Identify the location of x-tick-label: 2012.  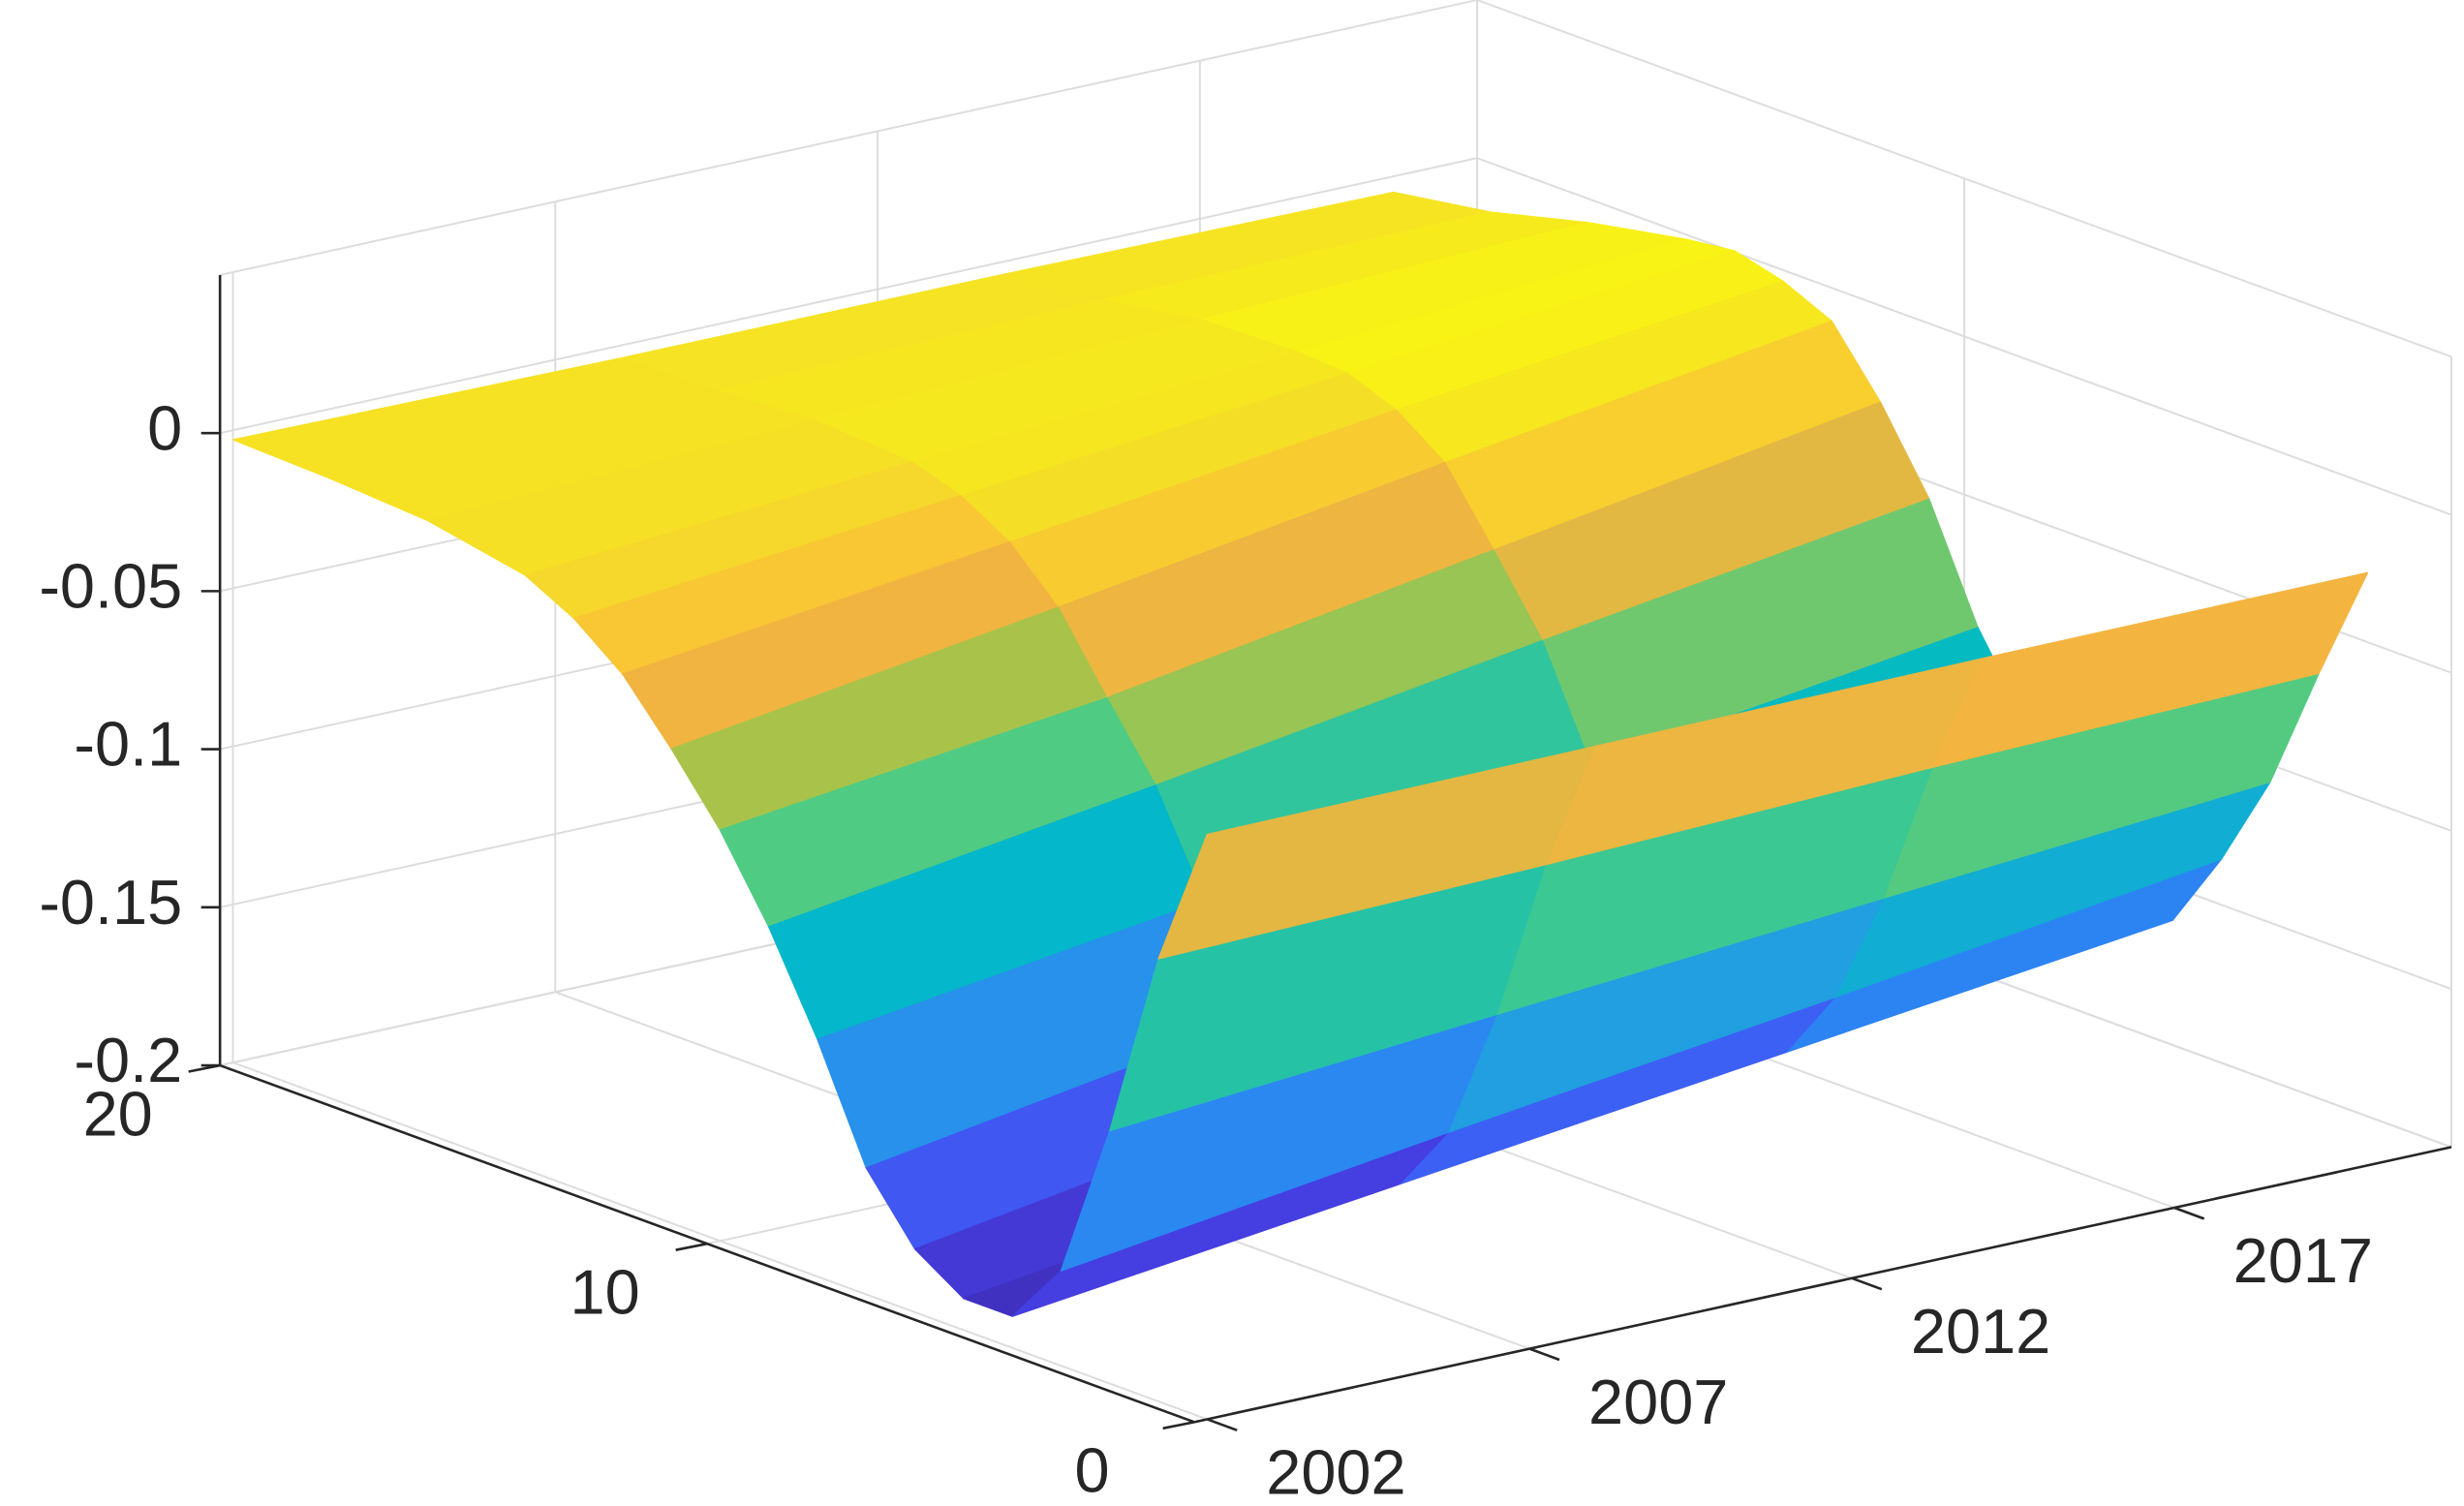
(1980, 1331).